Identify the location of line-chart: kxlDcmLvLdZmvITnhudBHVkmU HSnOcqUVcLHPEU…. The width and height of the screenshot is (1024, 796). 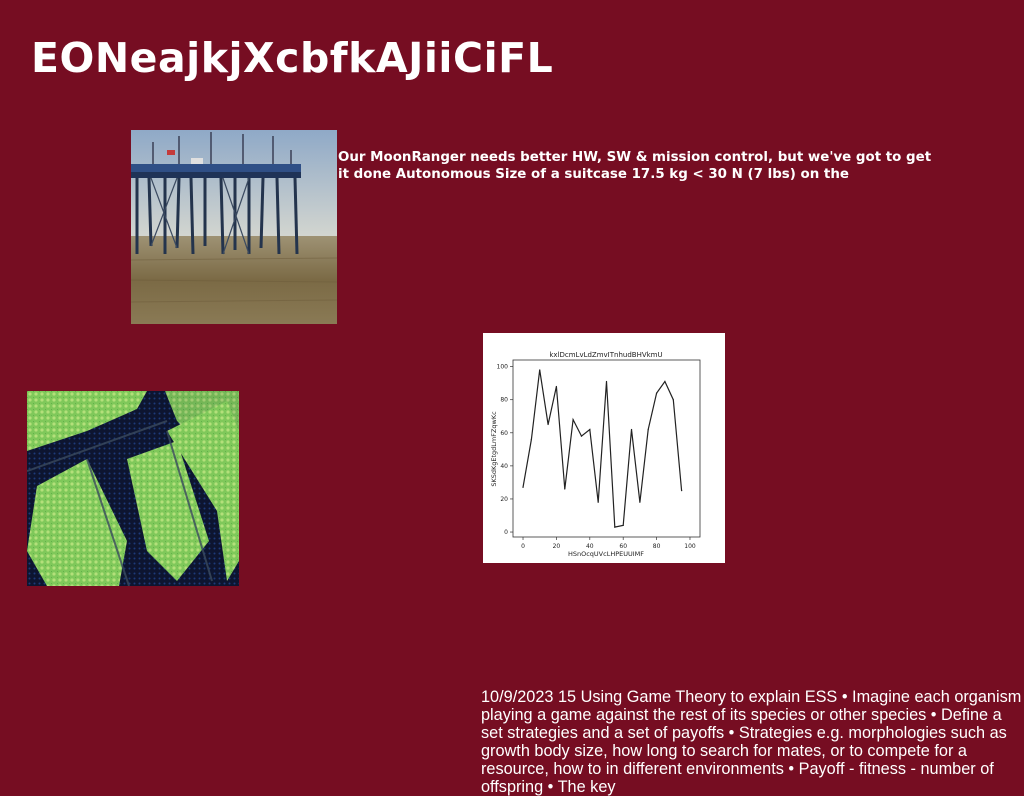
(604, 448).